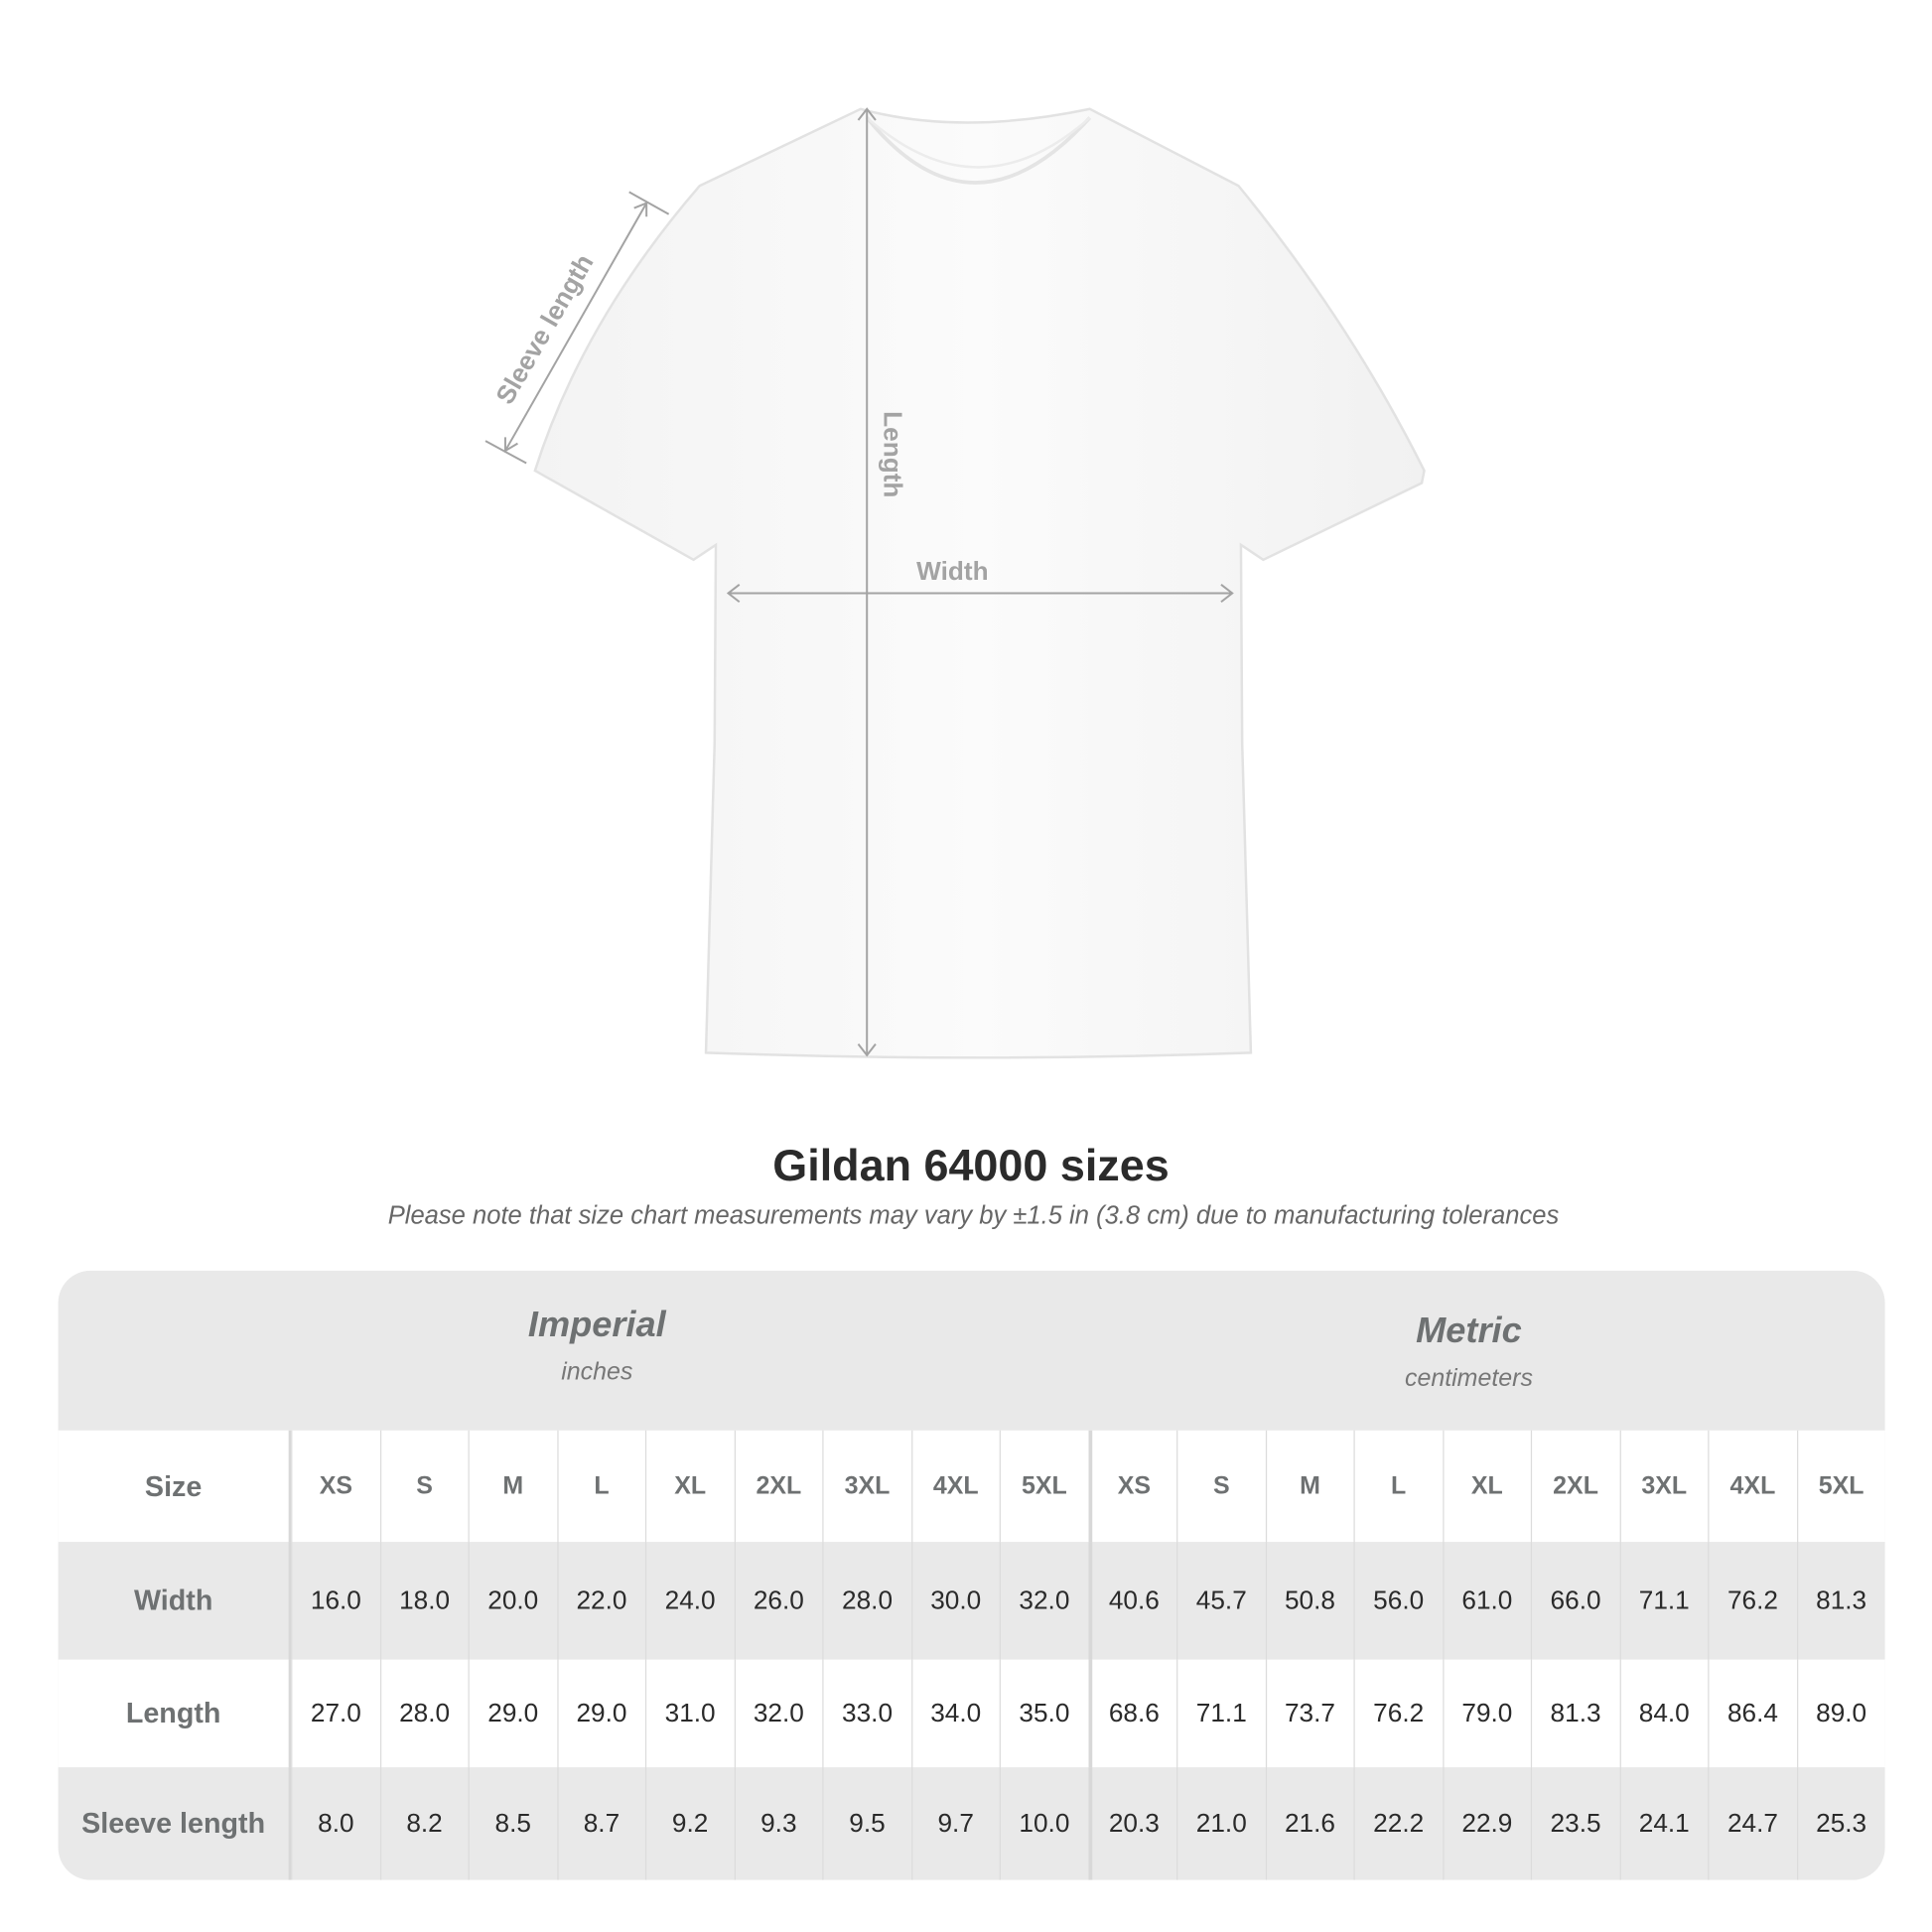 The image size is (1932, 1932). What do you see at coordinates (175, 1823) in the screenshot?
I see `row-label: Sleeve length` at bounding box center [175, 1823].